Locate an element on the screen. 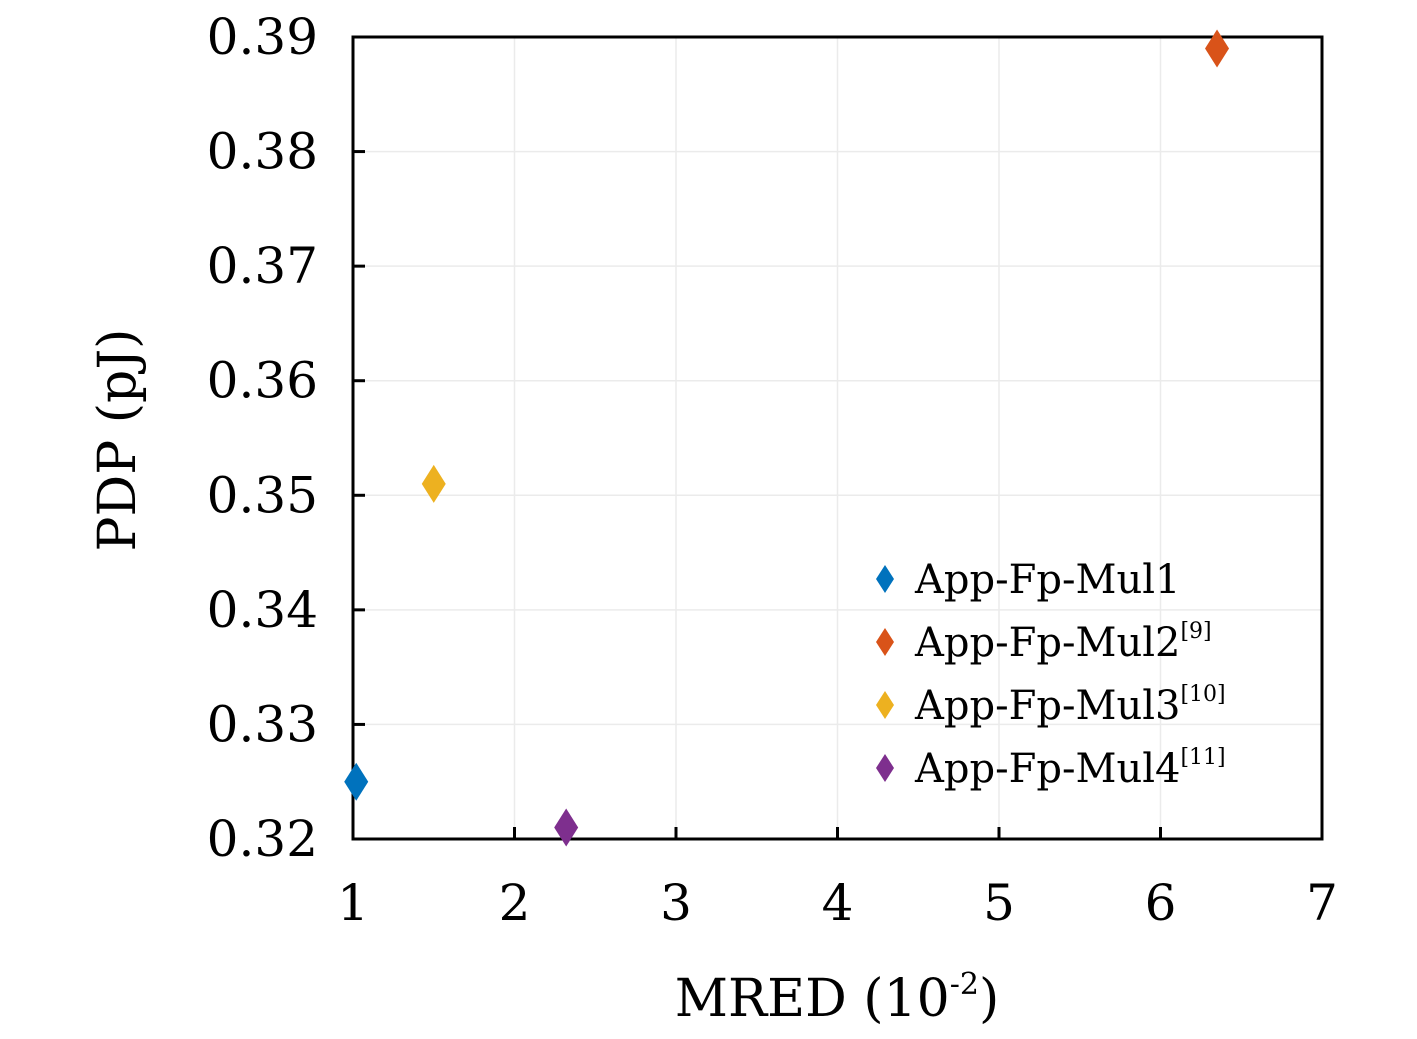  x-axis-label: MRED (10-2) is located at coordinates (837, 998).